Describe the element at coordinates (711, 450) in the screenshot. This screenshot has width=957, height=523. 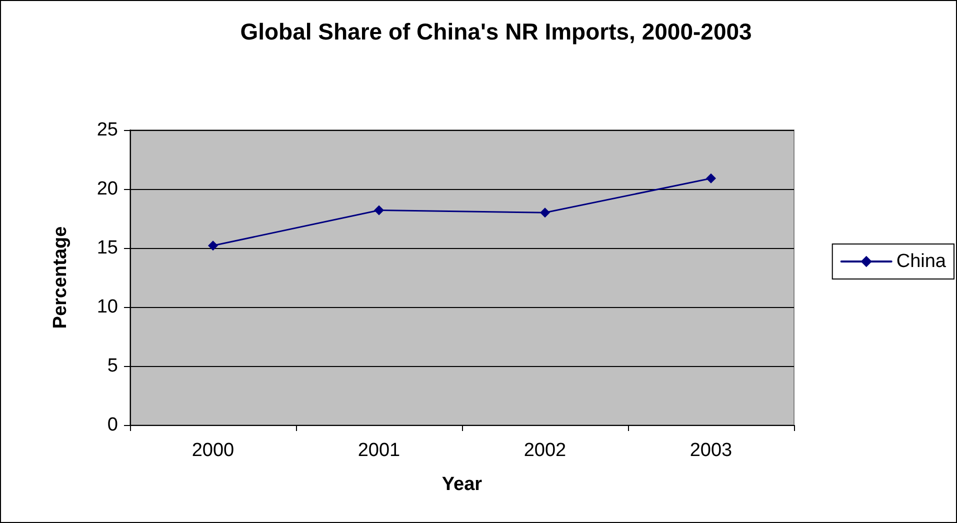
I see `x-tick-label: 2003` at that location.